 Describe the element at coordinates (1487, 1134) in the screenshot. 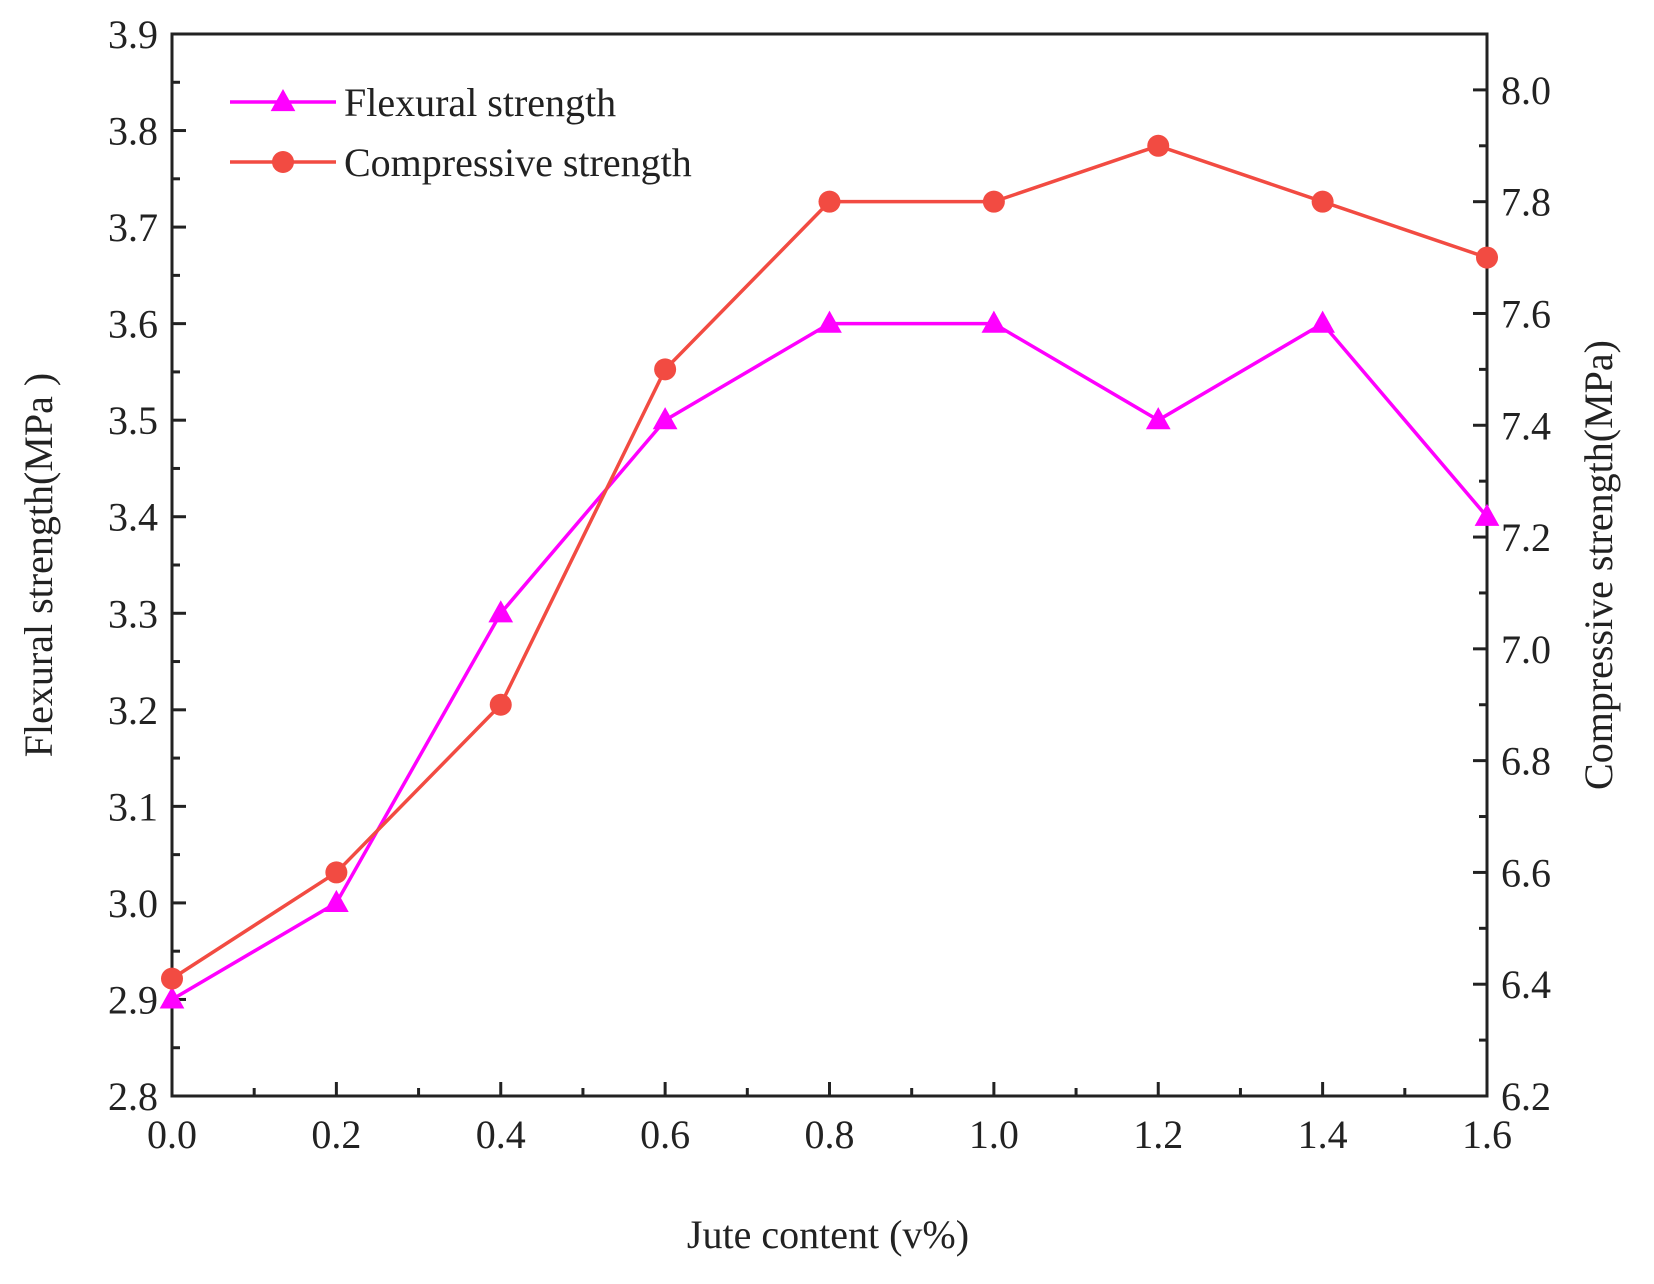

I see `x-tick-label: 1.6` at that location.